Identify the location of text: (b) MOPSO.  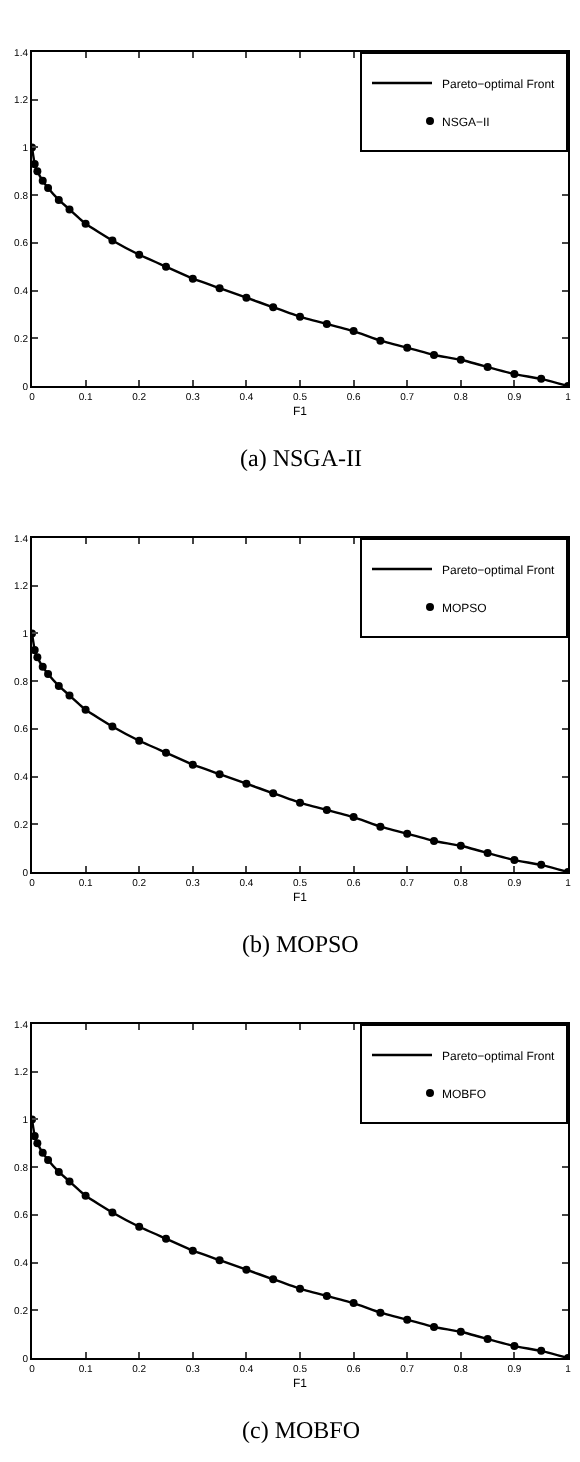
(301, 944).